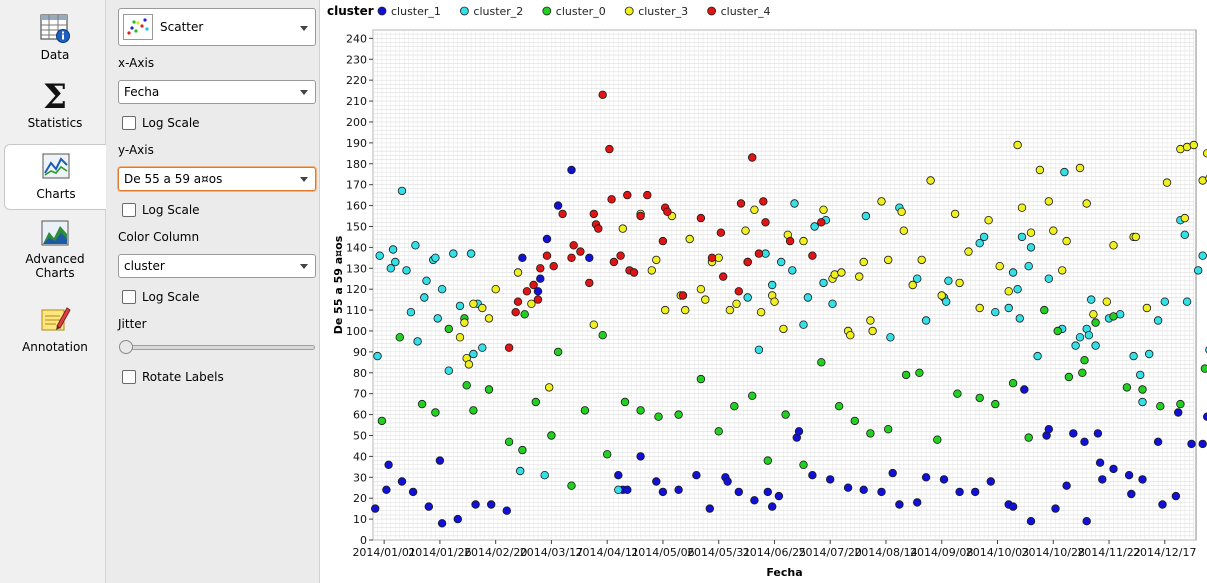 The width and height of the screenshot is (1207, 583). What do you see at coordinates (212, 298) in the screenshot?
I see `color-log-scale-checkbox: Log Scale` at bounding box center [212, 298].